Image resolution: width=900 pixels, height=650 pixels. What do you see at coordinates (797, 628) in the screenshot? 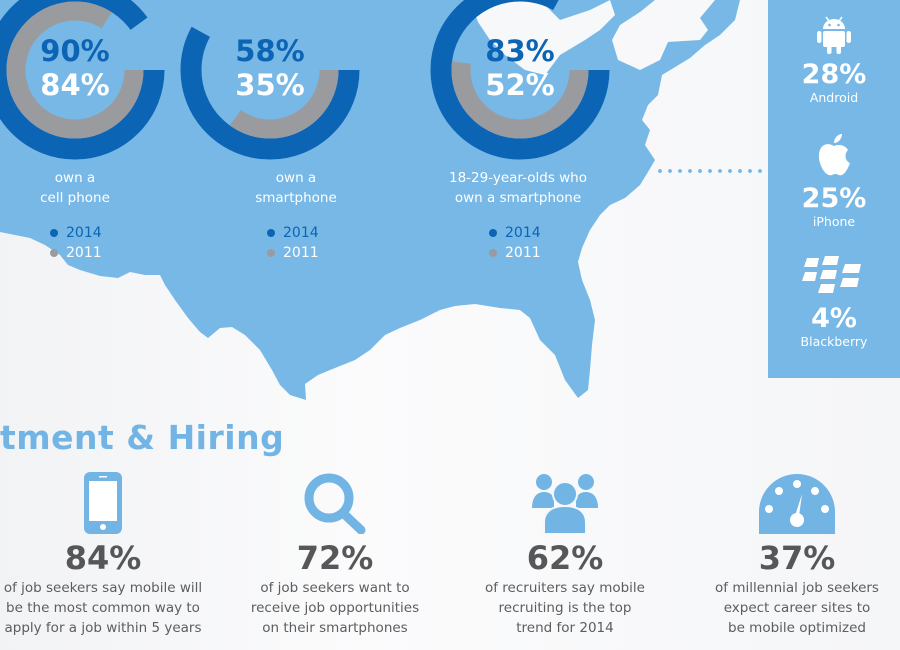
I see `desc-line: be mobile optimized` at bounding box center [797, 628].